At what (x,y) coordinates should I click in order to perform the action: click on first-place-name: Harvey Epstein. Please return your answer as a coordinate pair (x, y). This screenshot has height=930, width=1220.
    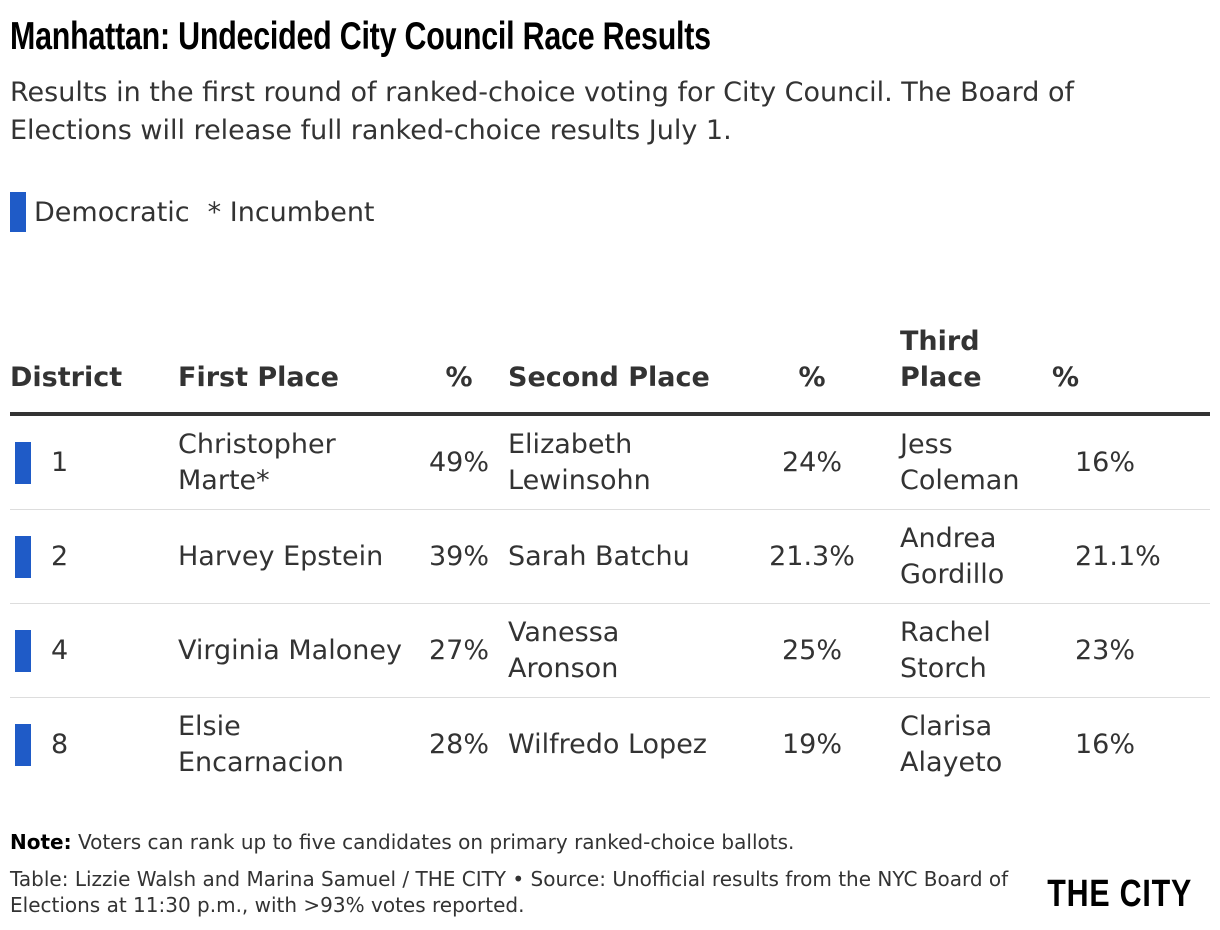
    Looking at the image, I should click on (294, 556).